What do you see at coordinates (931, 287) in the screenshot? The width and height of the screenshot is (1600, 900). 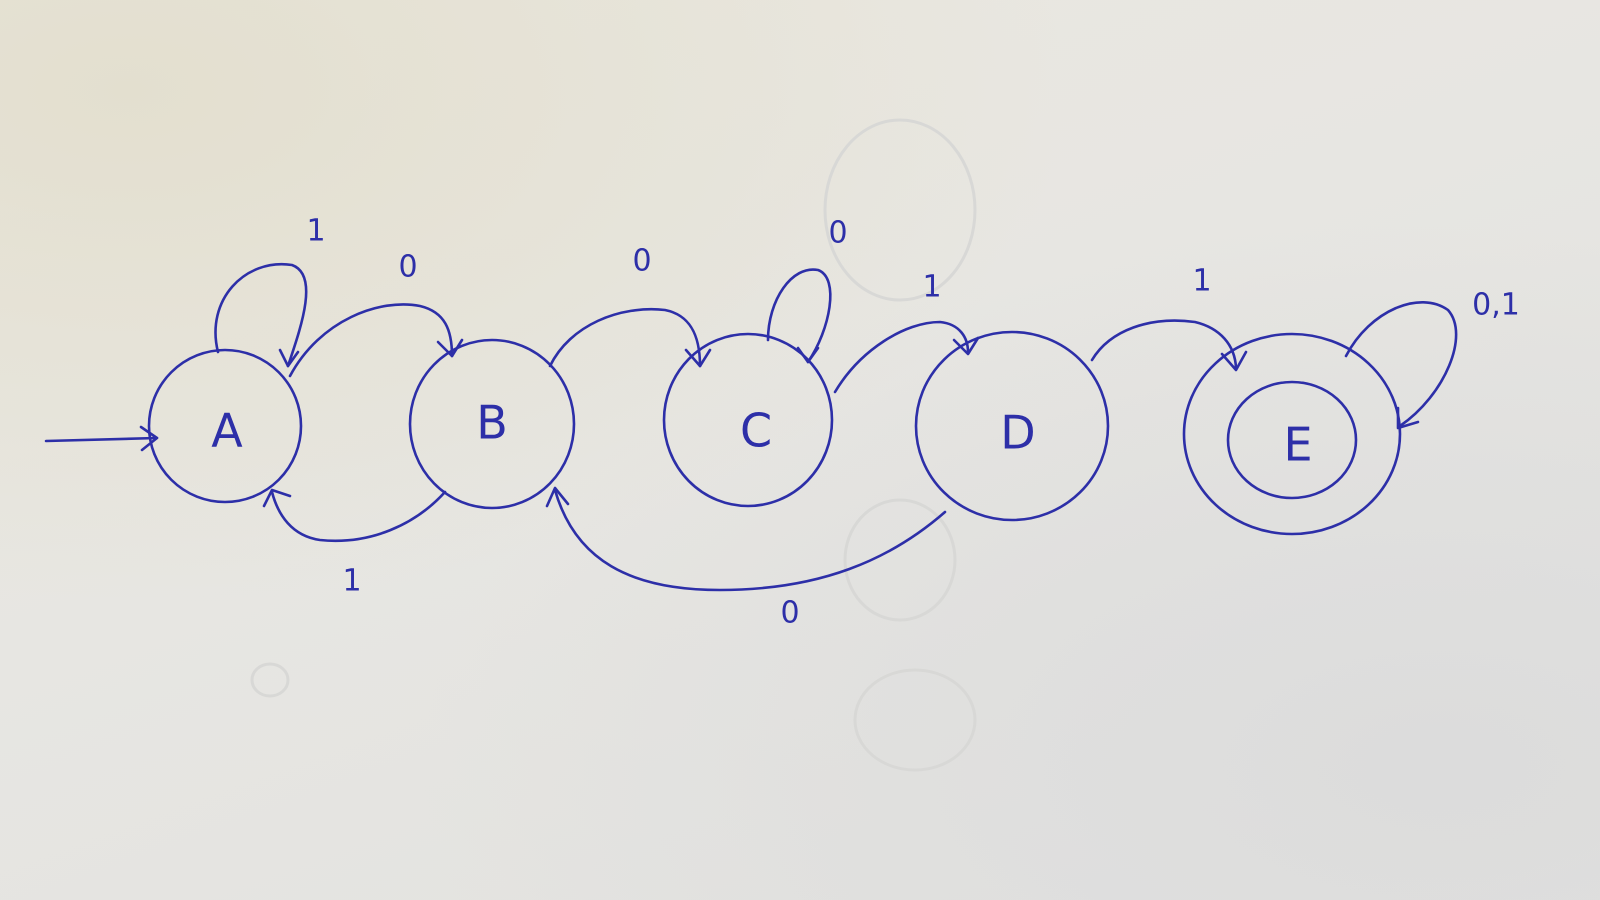 I see `edge-label-C-D: 1` at bounding box center [931, 287].